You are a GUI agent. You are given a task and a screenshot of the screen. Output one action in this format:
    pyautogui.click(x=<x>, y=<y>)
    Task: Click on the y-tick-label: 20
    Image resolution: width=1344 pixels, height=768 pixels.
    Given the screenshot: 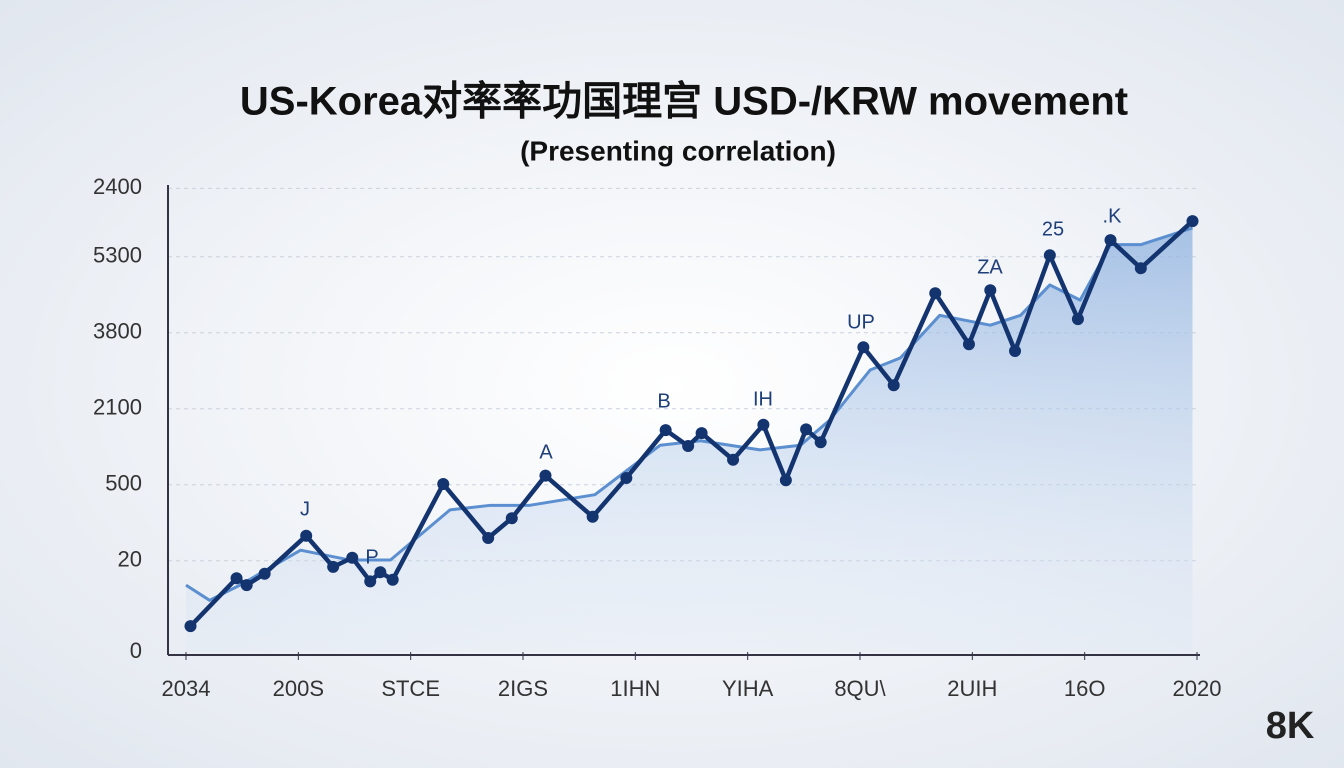 What is the action you would take?
    pyautogui.click(x=130, y=559)
    